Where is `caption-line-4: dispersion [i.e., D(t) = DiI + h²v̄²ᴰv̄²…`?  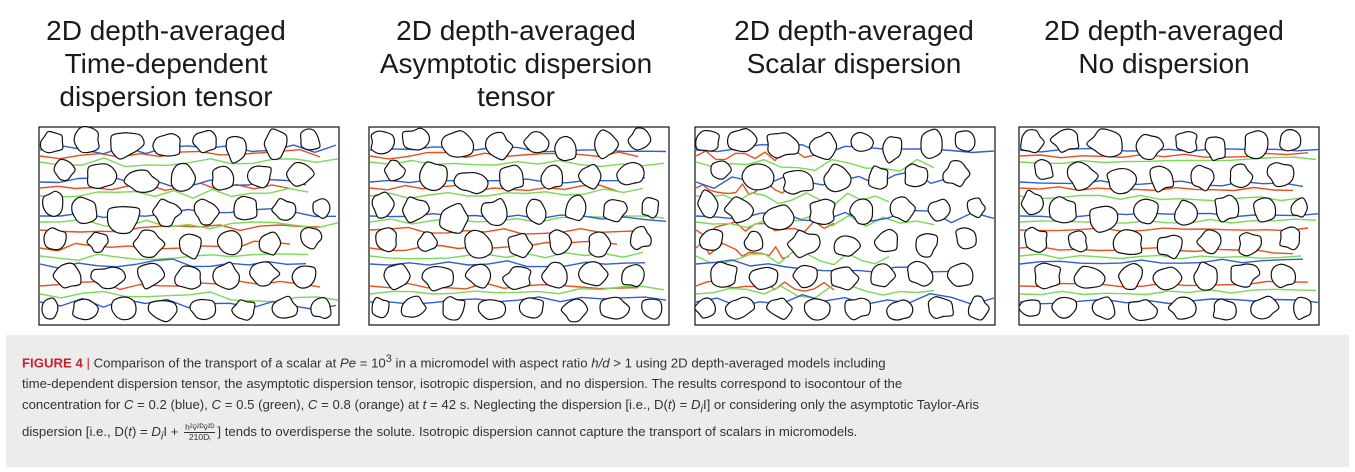
caption-line-4: dispersion [i.e., D(t) = DiI + h²v̄²ᴰv̄²… is located at coordinates (679, 434).